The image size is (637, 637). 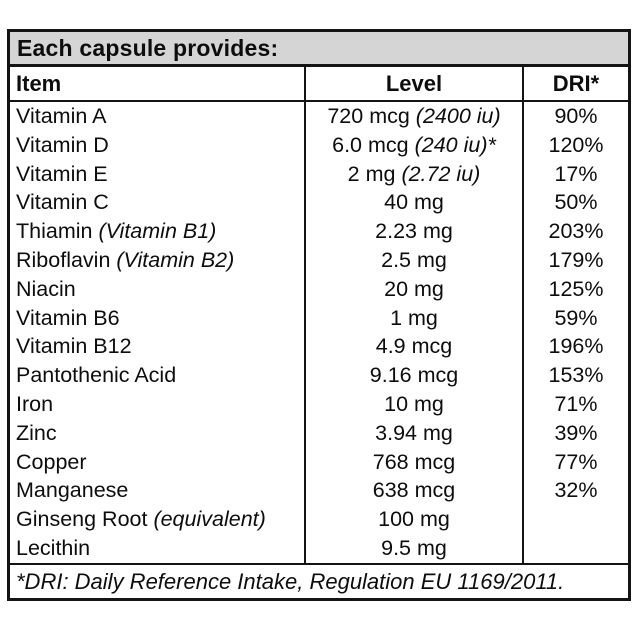 I want to click on item-name: Zinc, so click(x=36, y=432).